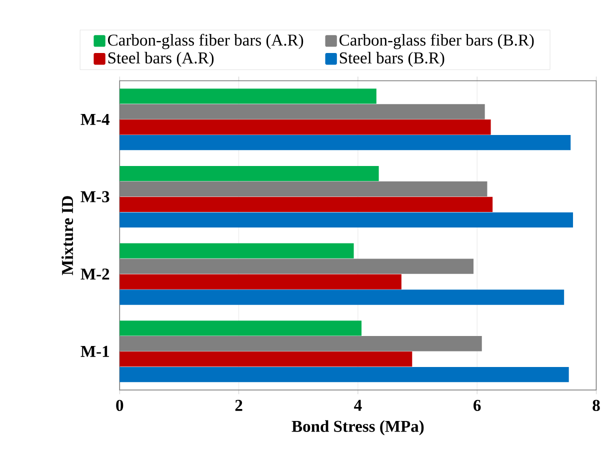 Image resolution: width=605 pixels, height=452 pixels. Describe the element at coordinates (437, 41) in the screenshot. I see `legend-label: Carbon-glass fiber bars (B.R)` at that location.